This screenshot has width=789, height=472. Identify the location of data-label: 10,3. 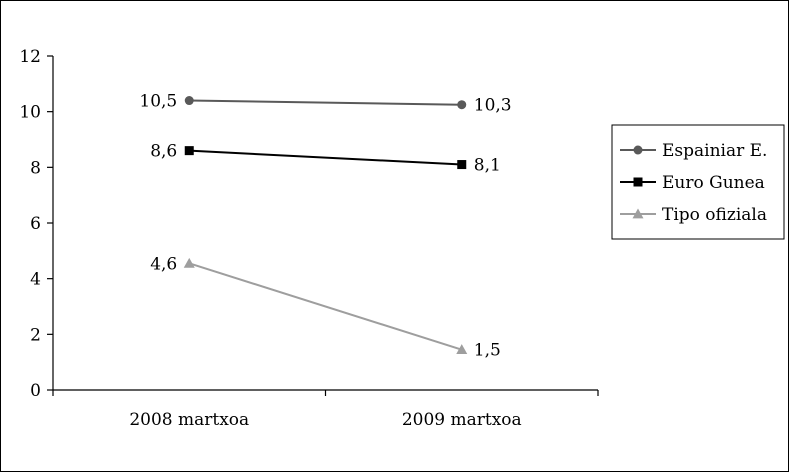
(493, 106).